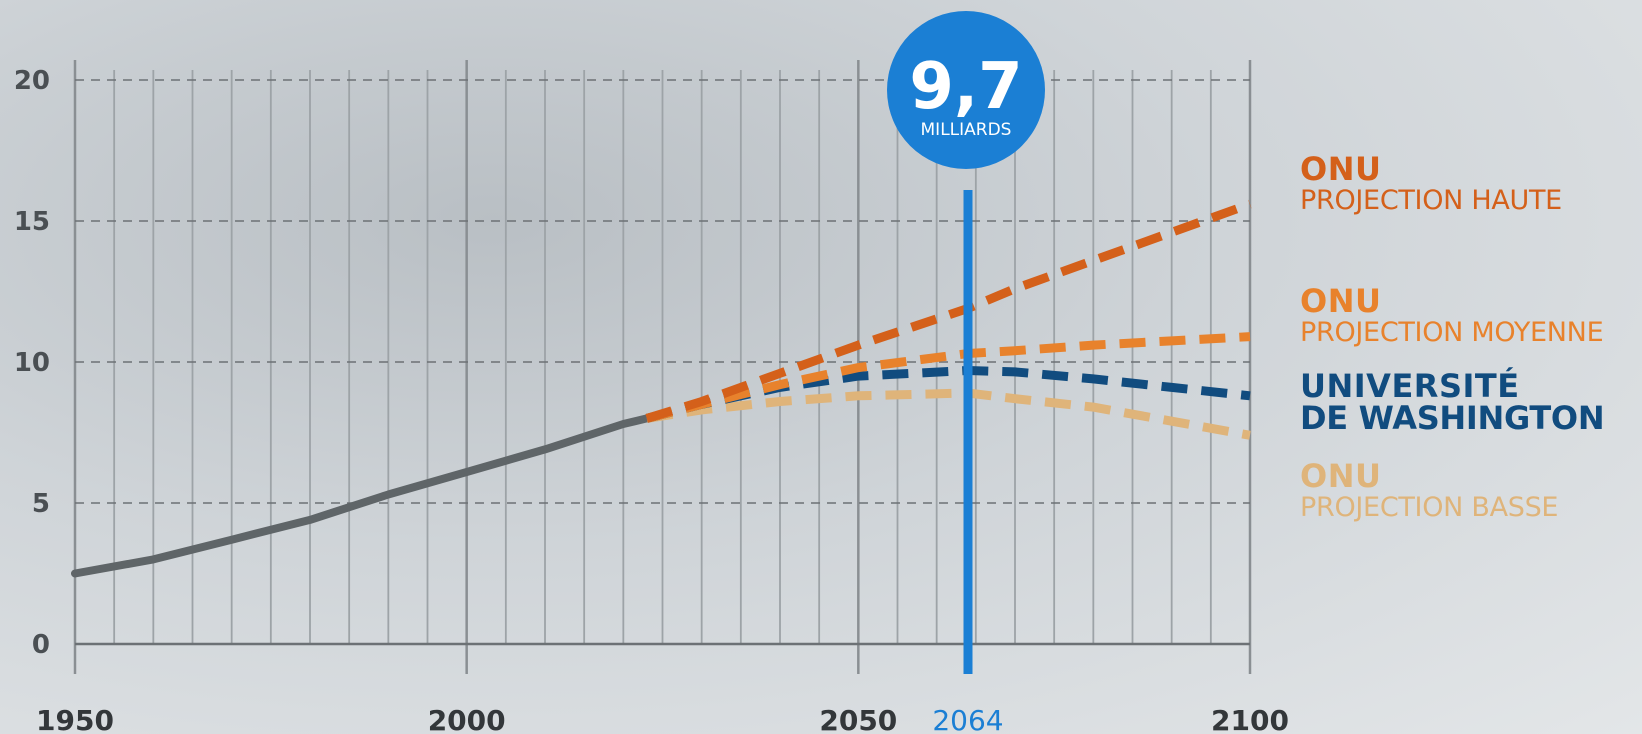 The image size is (1642, 734). I want to click on highlight-unit-label: MILLIARDS, so click(966, 130).